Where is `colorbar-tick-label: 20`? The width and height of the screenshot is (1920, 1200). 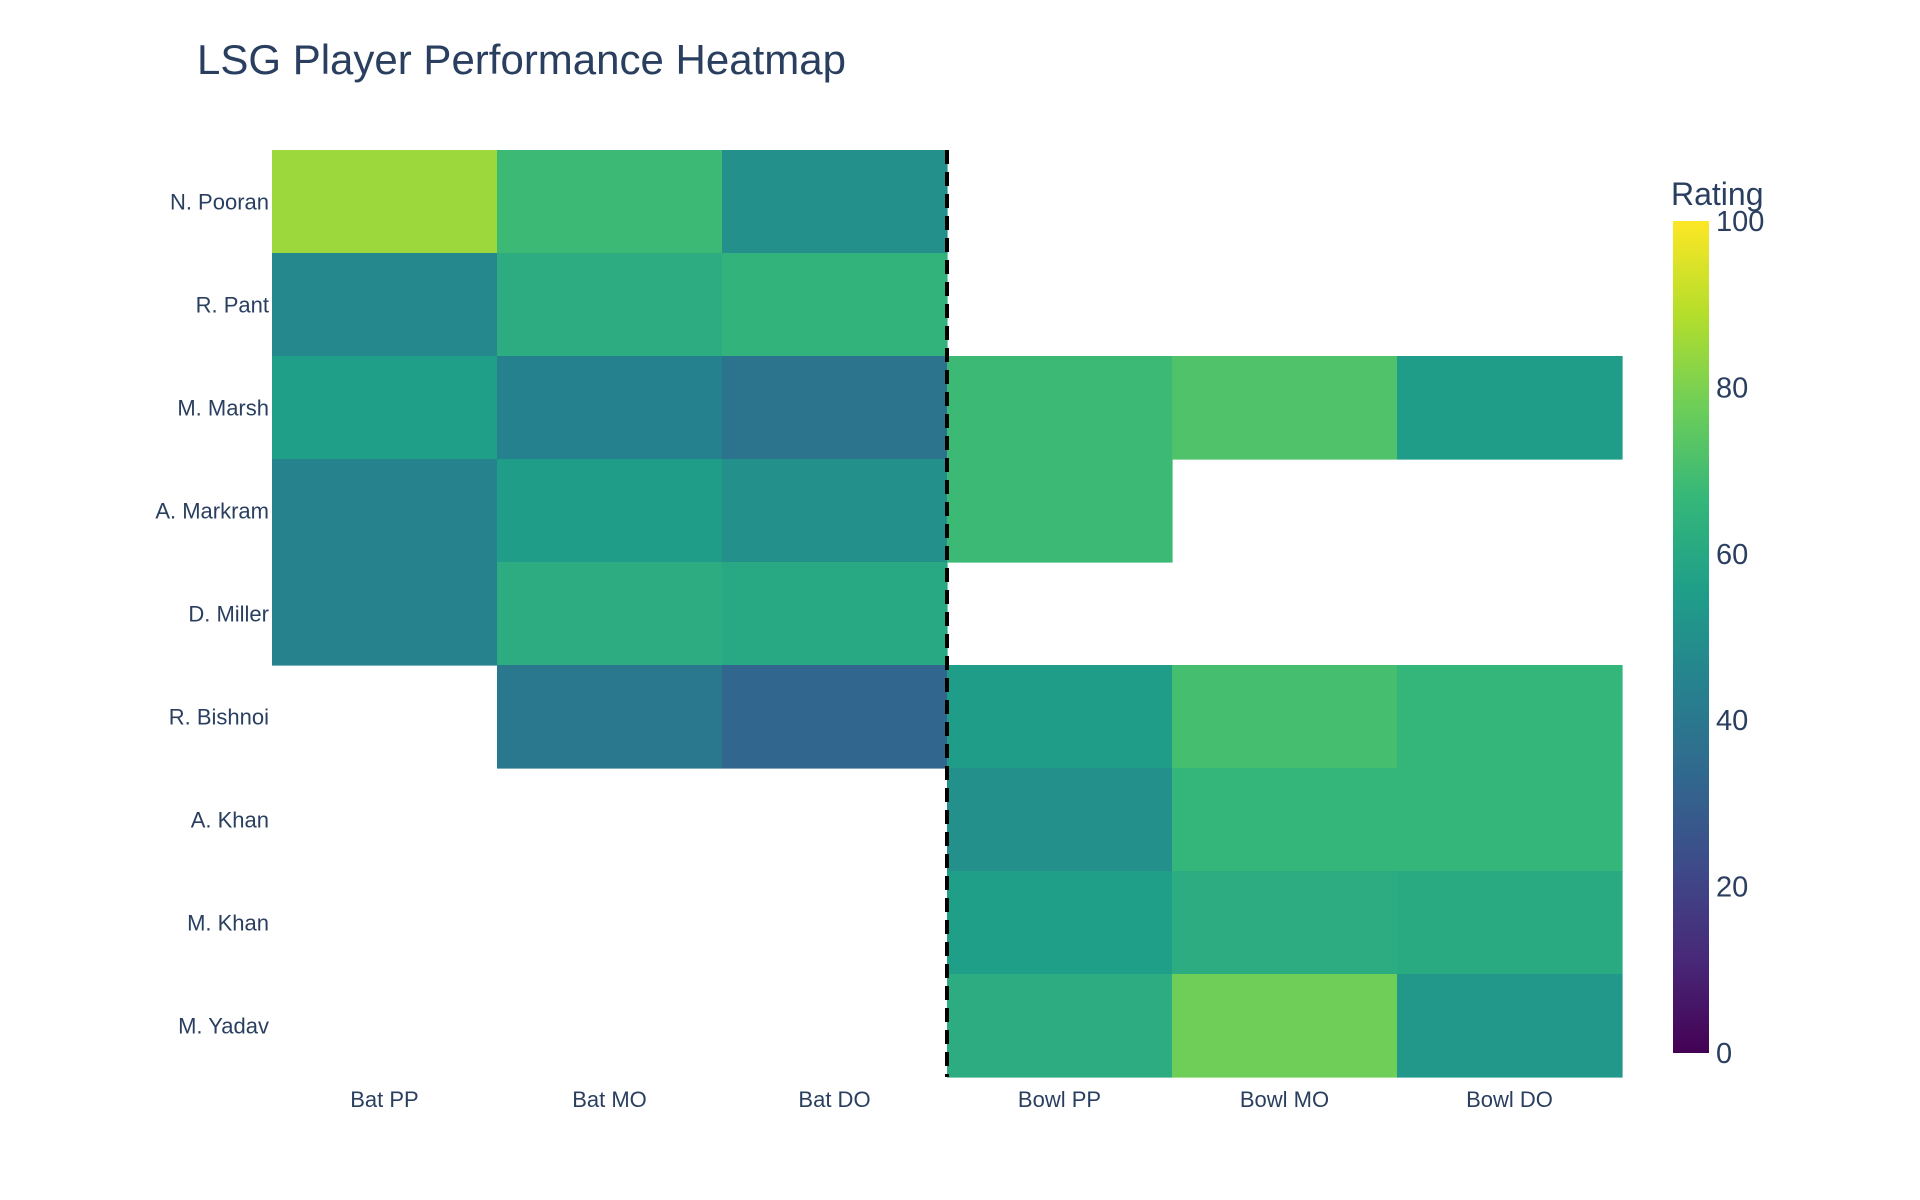
colorbar-tick-label: 20 is located at coordinates (1732, 888).